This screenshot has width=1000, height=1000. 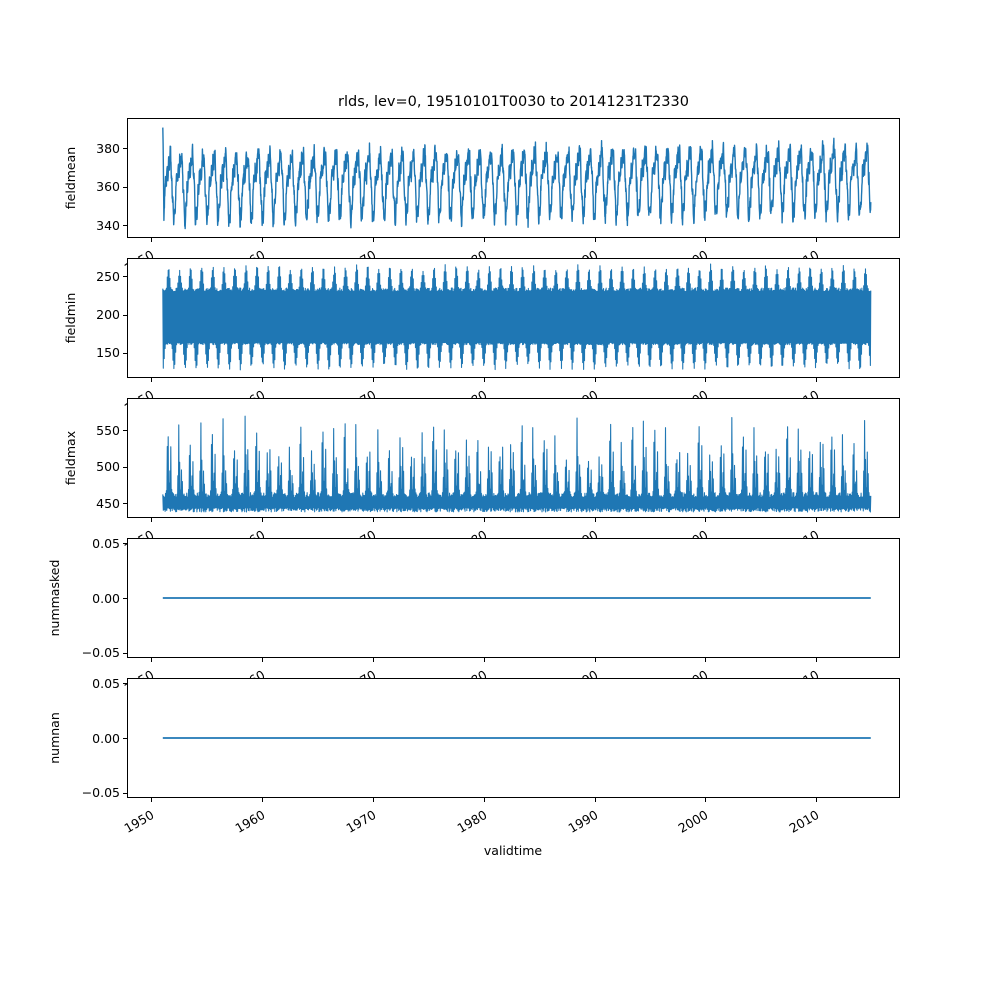 I want to click on y-tick-label: 200, so click(x=108, y=315).